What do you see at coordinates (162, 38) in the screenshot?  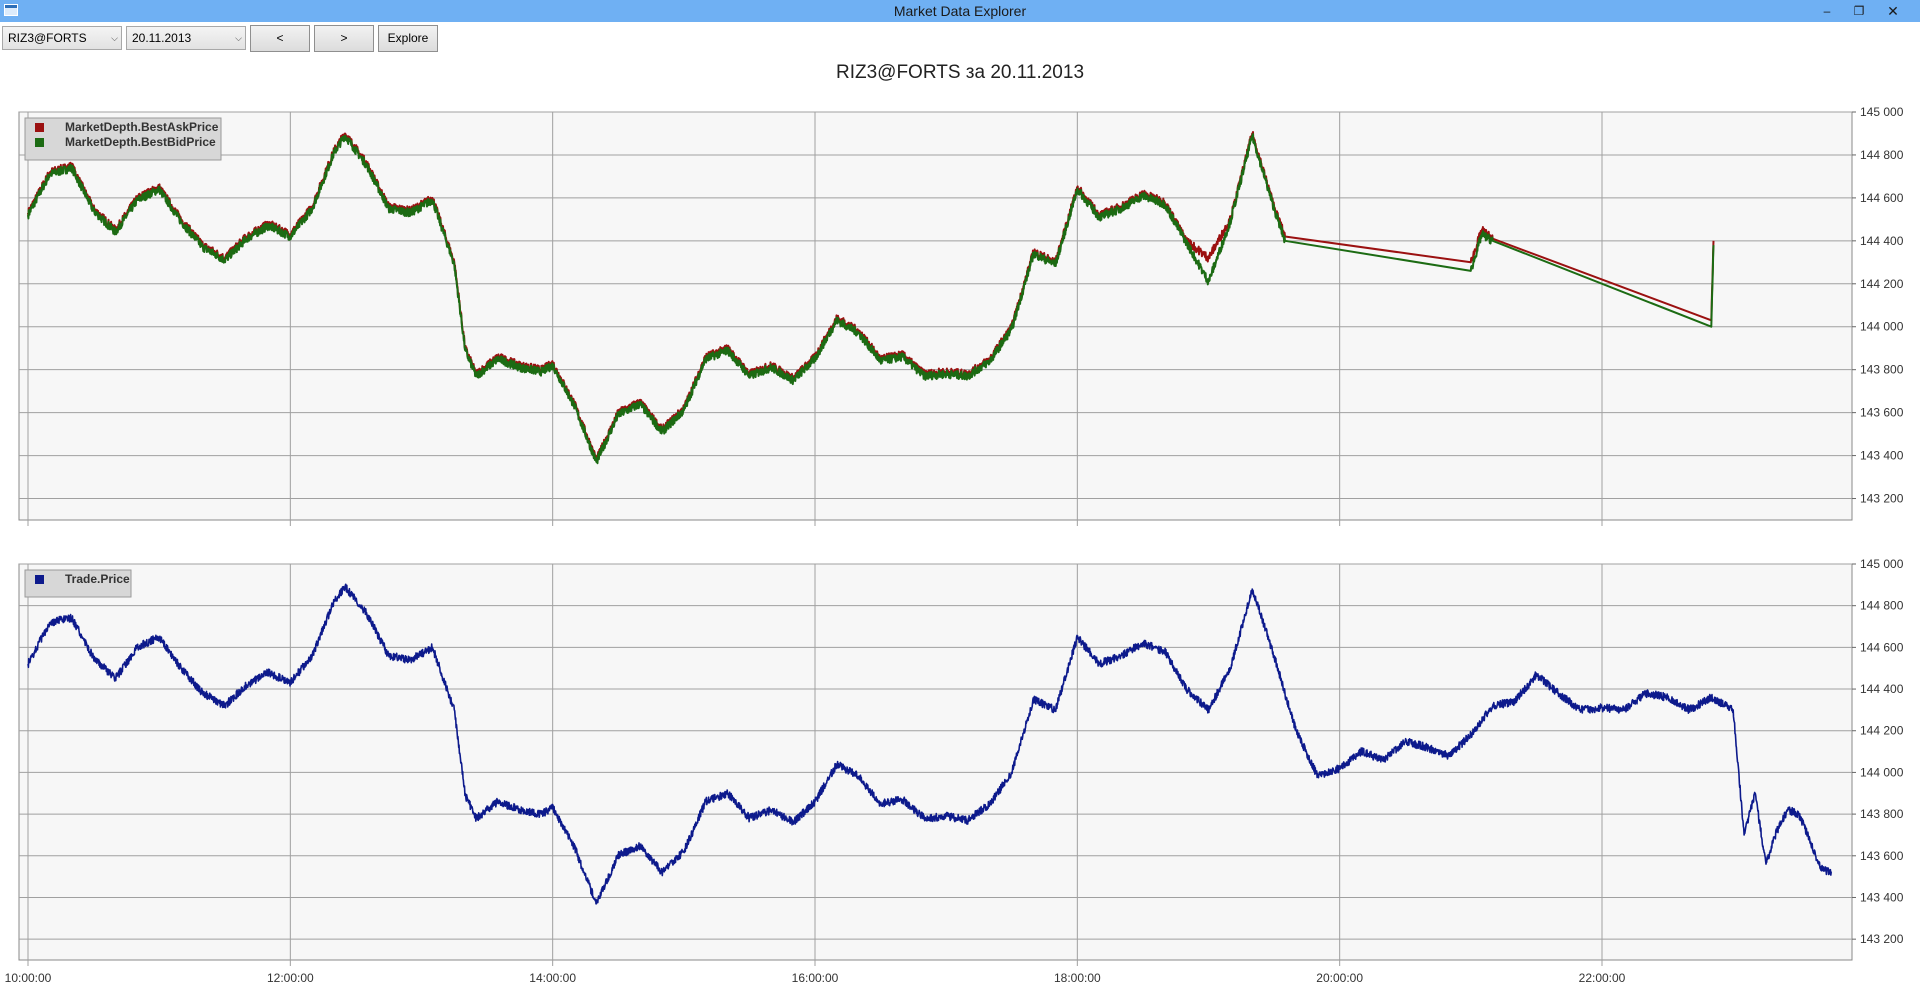 I see `date-value: 20.11.2013` at bounding box center [162, 38].